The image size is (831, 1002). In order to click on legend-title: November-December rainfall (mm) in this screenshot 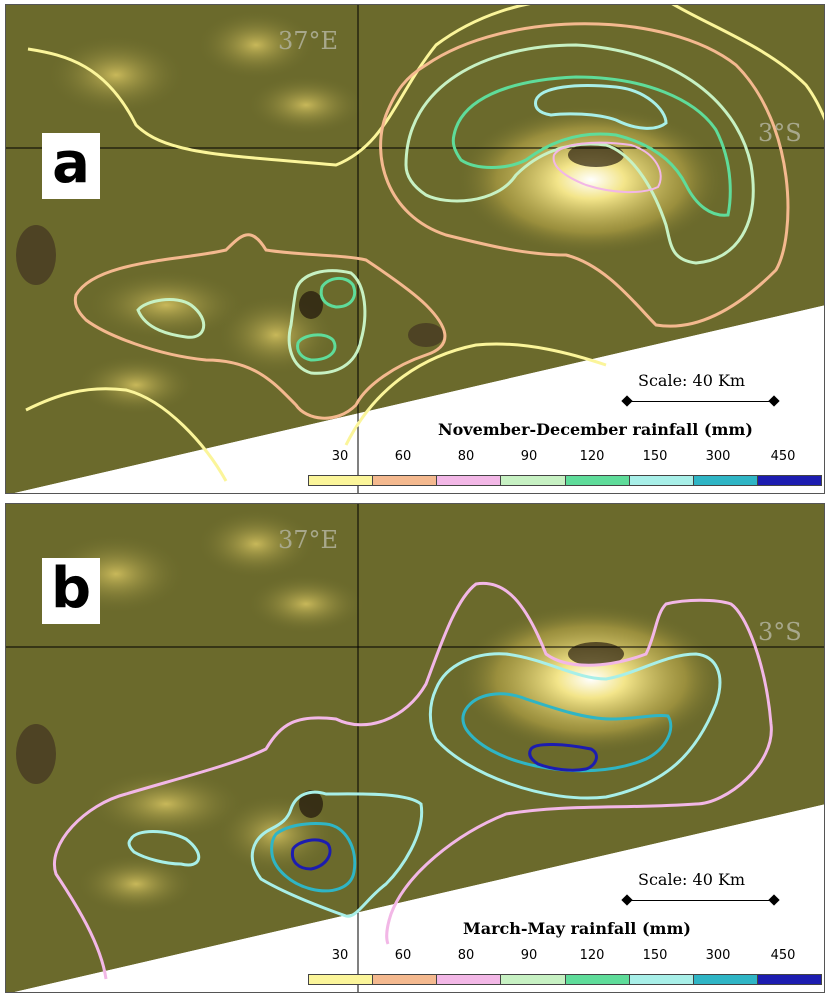, I will do `click(595, 429)`.